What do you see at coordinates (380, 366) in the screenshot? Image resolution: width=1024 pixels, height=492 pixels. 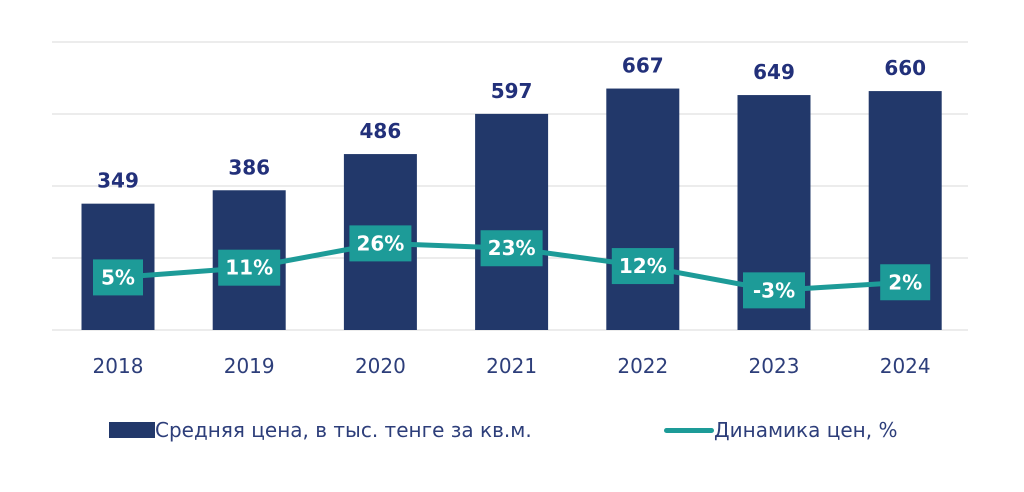 I see `x-tick-label-2020: 2020` at bounding box center [380, 366].